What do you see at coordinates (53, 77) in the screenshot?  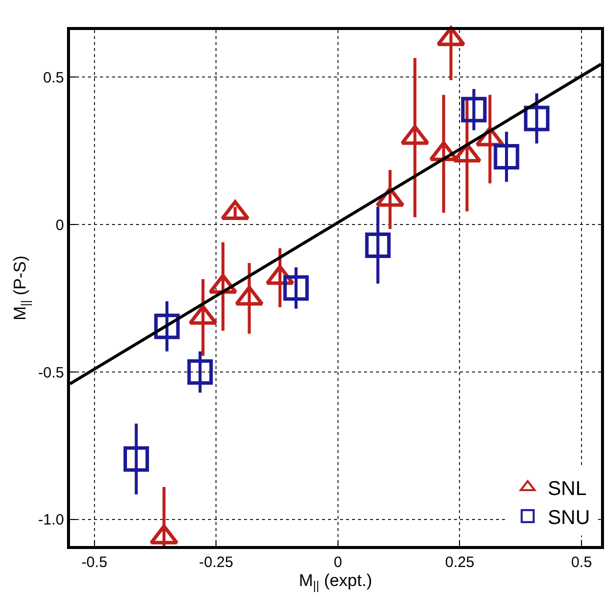 I see `y-tick-label: 0.5` at bounding box center [53, 77].